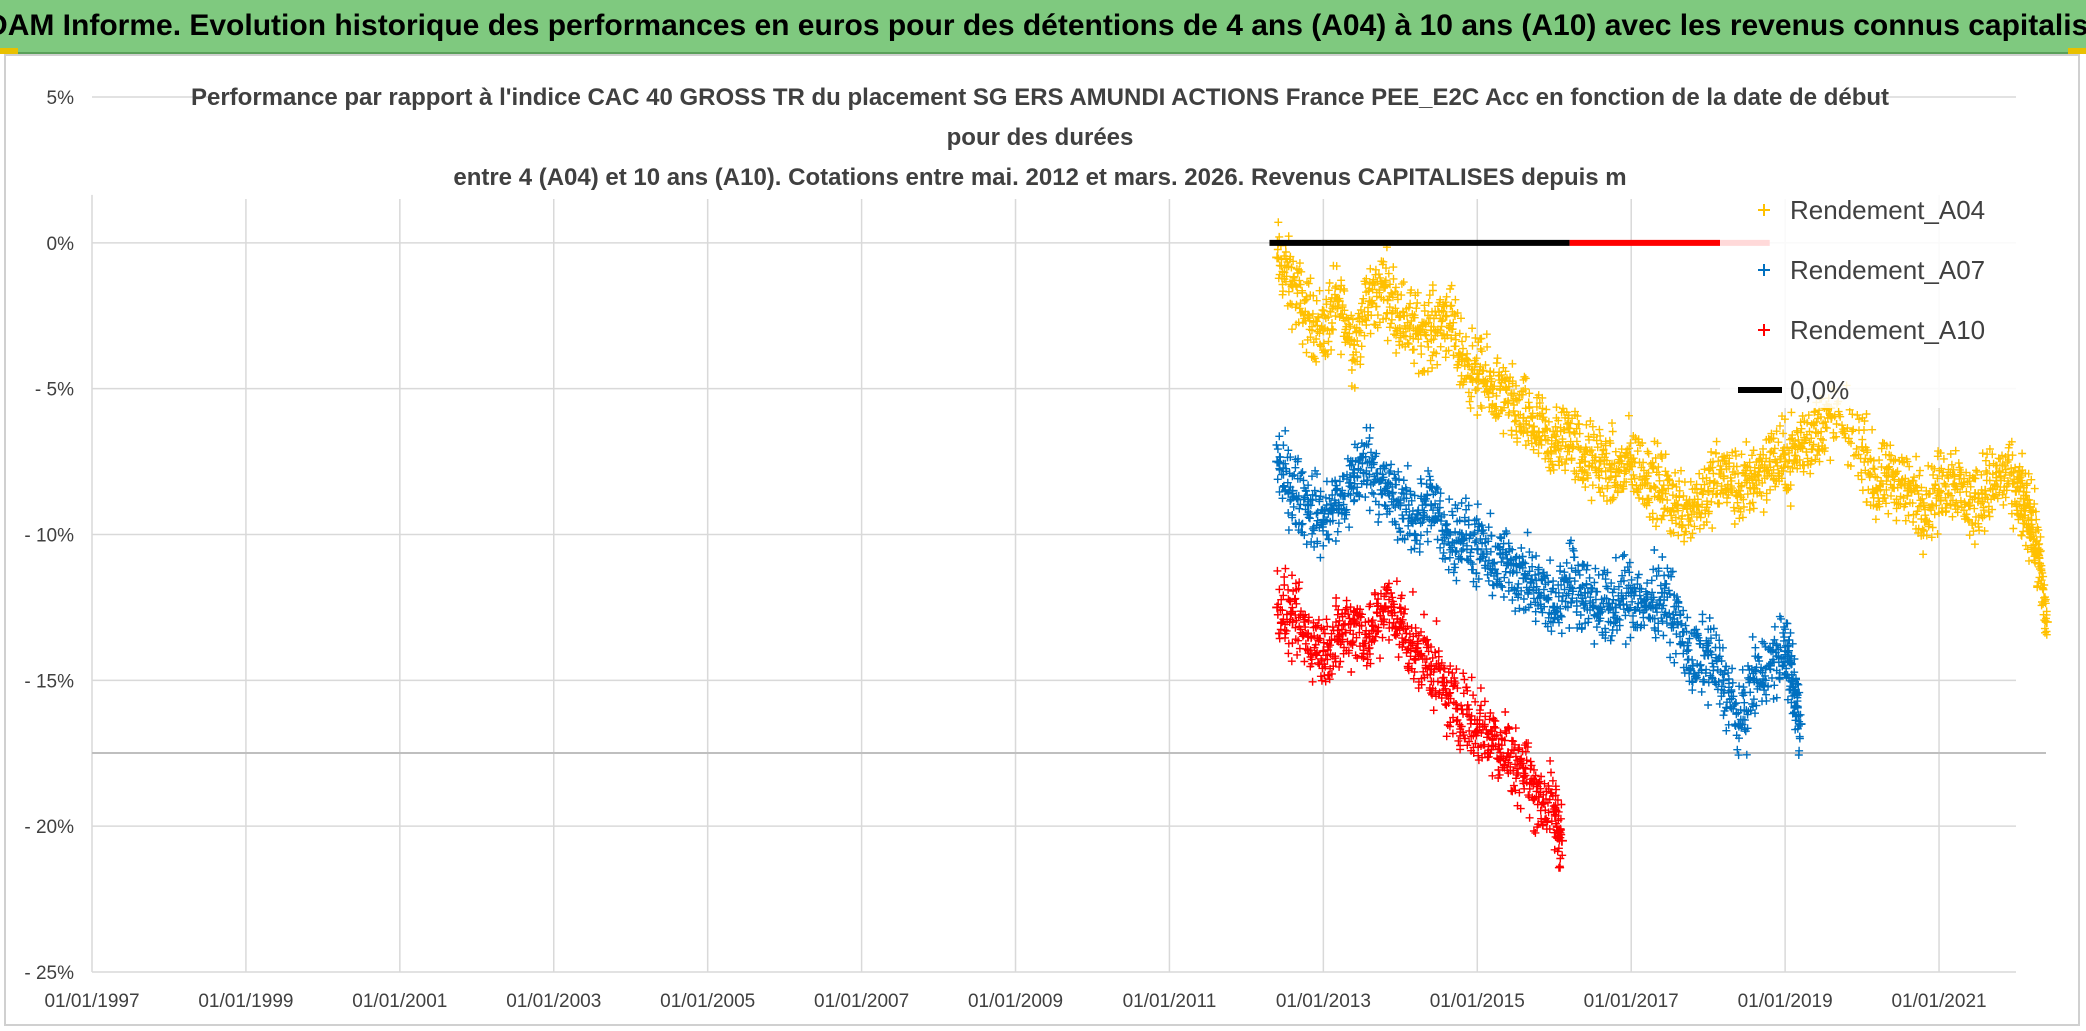  Describe the element at coordinates (1477, 1001) in the screenshot. I see `x-tick-label: 01/01/2015` at that location.